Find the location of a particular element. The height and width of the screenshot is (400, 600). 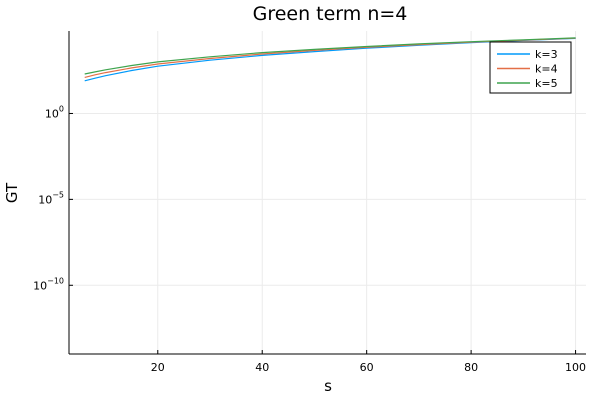

y-tick-label: 10⁰ is located at coordinates (54, 112).